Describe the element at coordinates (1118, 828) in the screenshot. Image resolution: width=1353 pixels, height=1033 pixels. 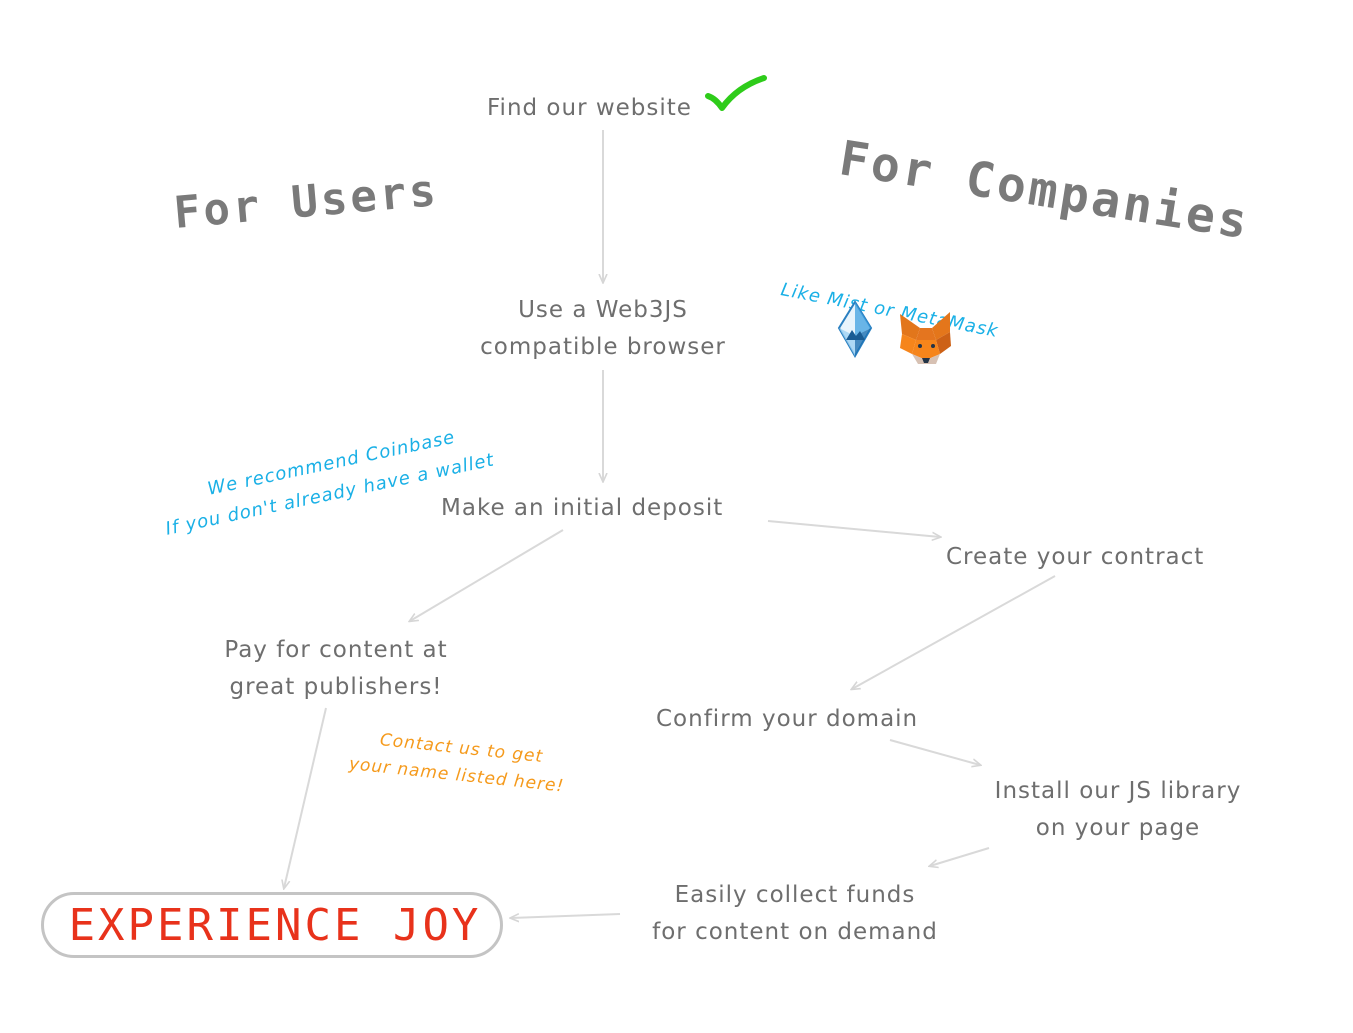
I see `step-install-line2: on your page` at that location.